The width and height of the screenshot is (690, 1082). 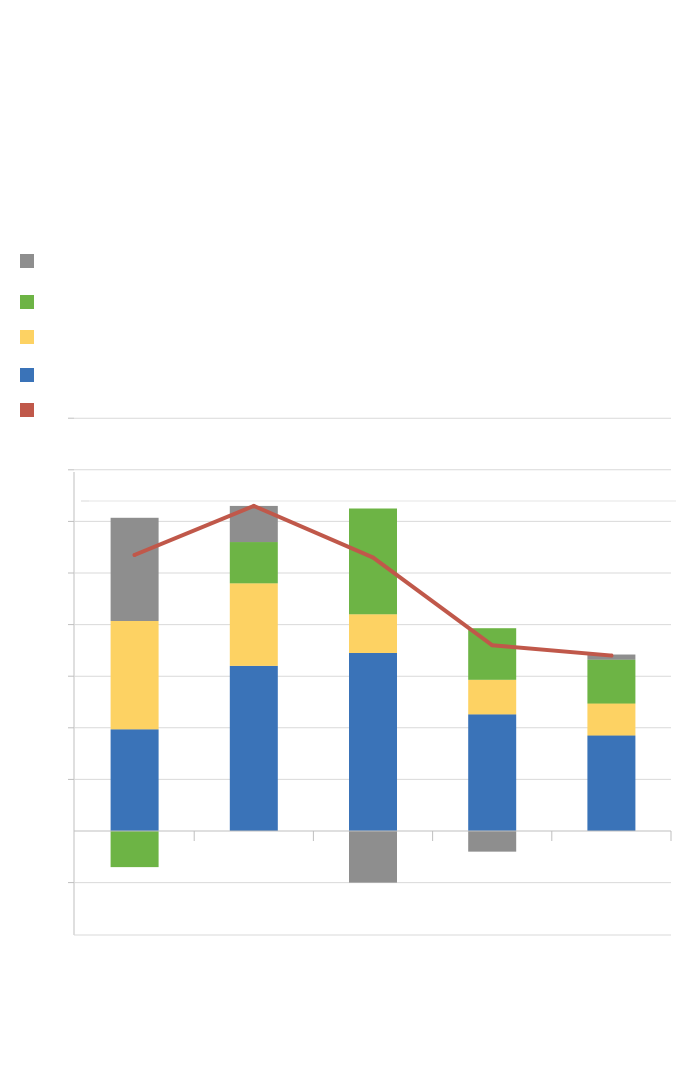 What do you see at coordinates (27, 302) in the screenshot?
I see `legend-swatch-green` at bounding box center [27, 302].